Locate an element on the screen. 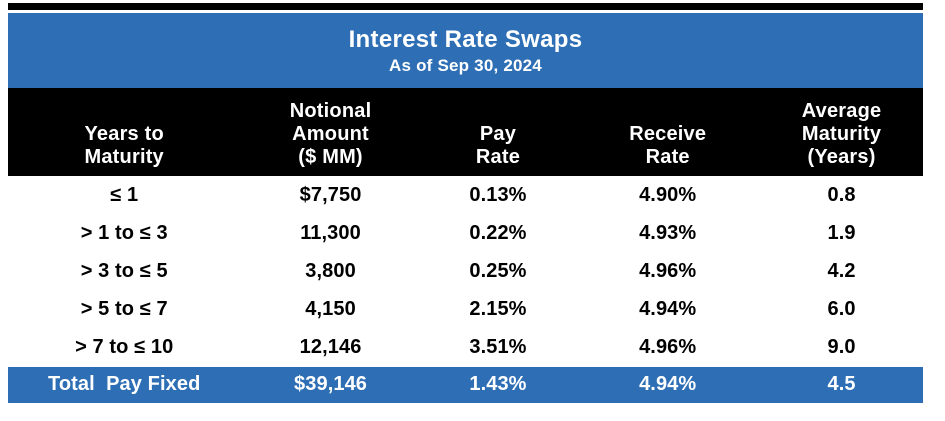 The width and height of the screenshot is (945, 421). cell-notional-amount: 12,146 is located at coordinates (330, 347).